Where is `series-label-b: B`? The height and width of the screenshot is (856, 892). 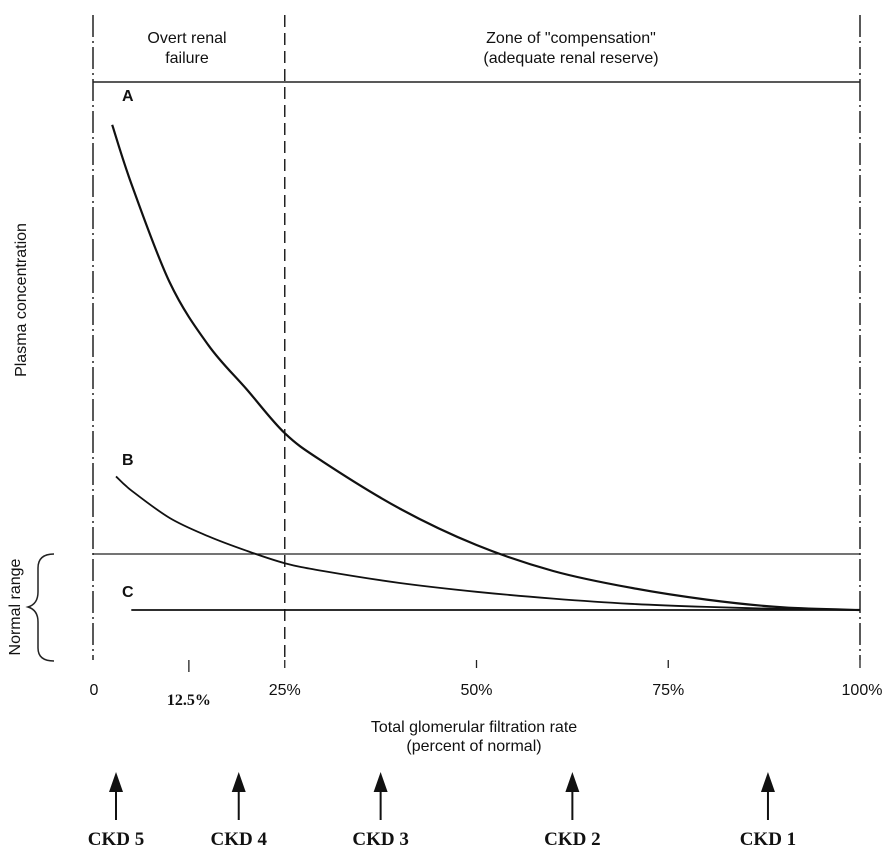 series-label-b: B is located at coordinates (128, 460).